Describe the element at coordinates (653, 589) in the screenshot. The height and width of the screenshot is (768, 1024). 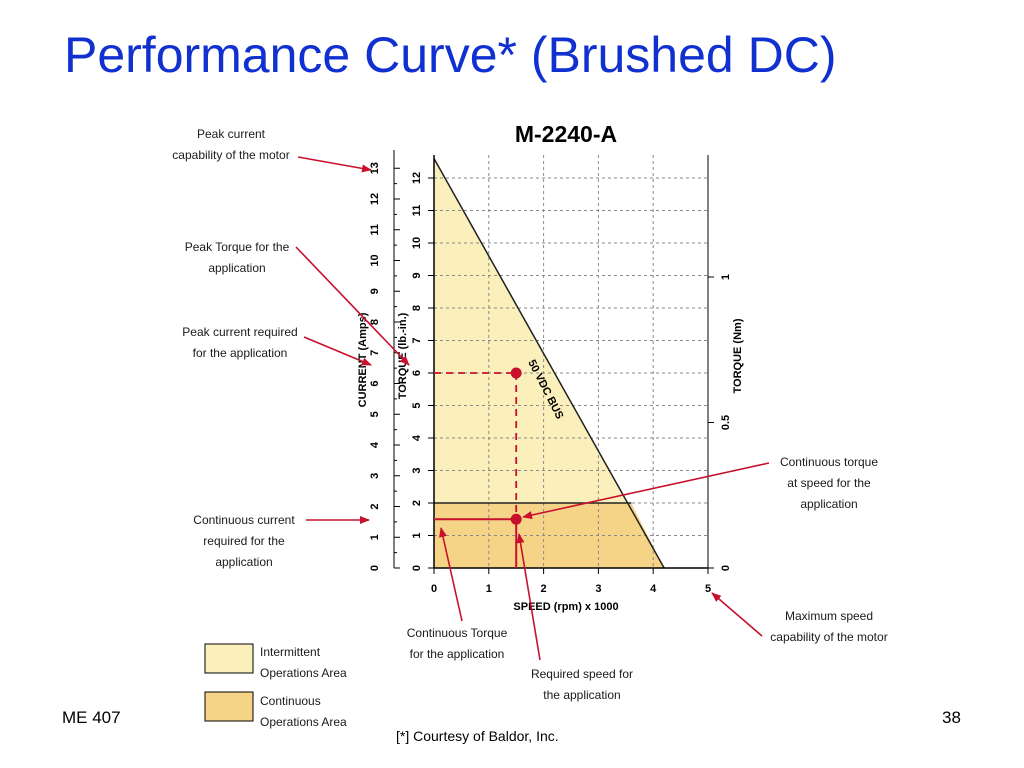
I see `speed-tick-label: 4` at that location.